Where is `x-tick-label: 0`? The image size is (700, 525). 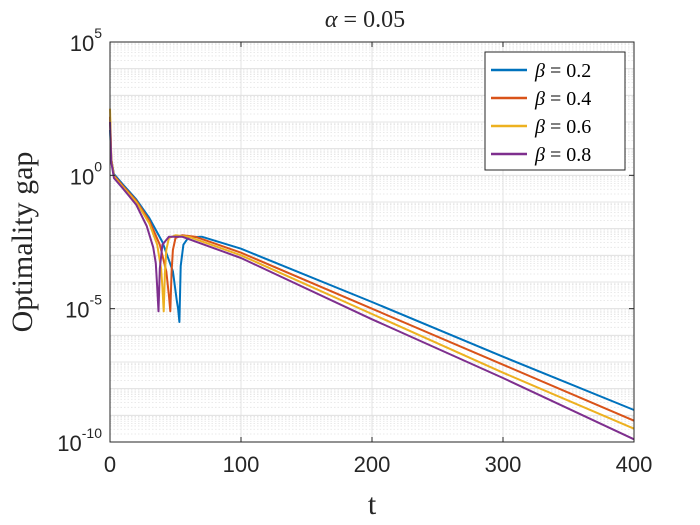
x-tick-label: 0 is located at coordinates (110, 464).